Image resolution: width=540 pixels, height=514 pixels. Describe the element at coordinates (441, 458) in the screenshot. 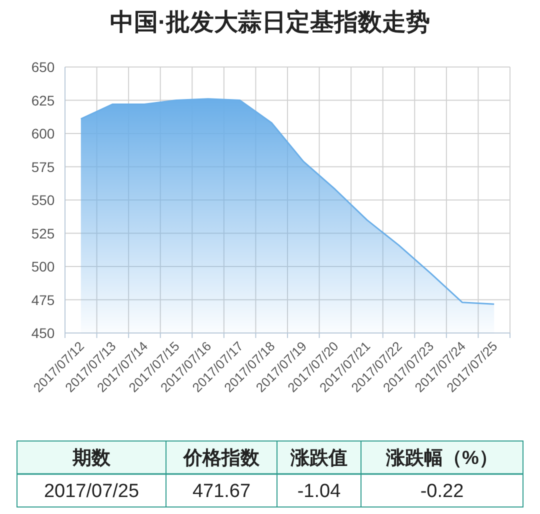

I see `text: 涨跌幅（%）` at that location.